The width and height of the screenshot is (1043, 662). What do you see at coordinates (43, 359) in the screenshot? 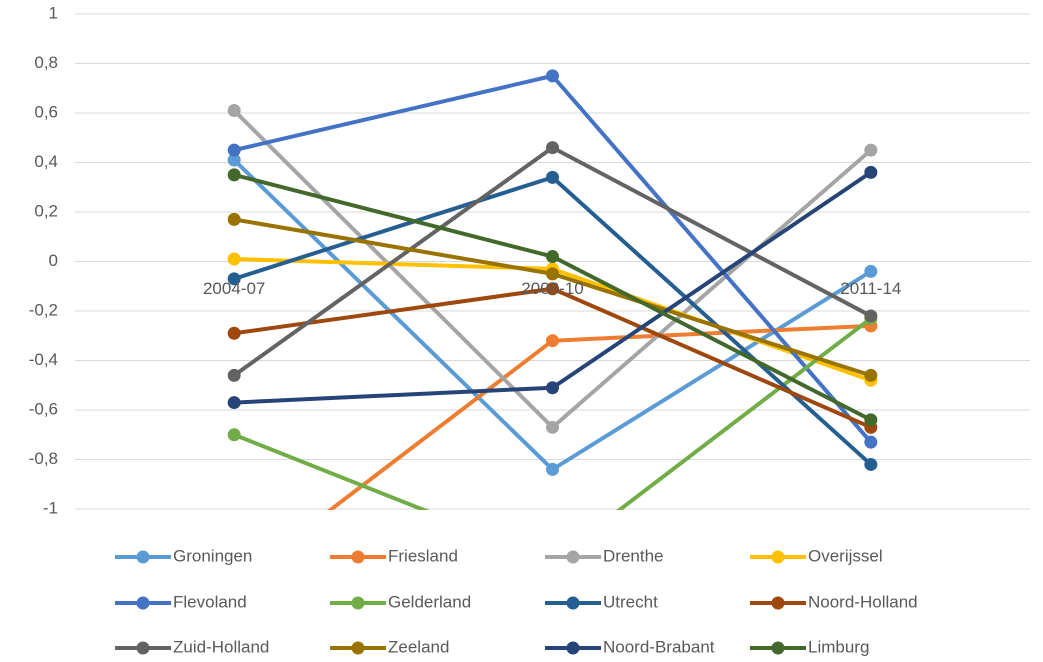
I see `y-tick-label: -0,4` at bounding box center [43, 359].